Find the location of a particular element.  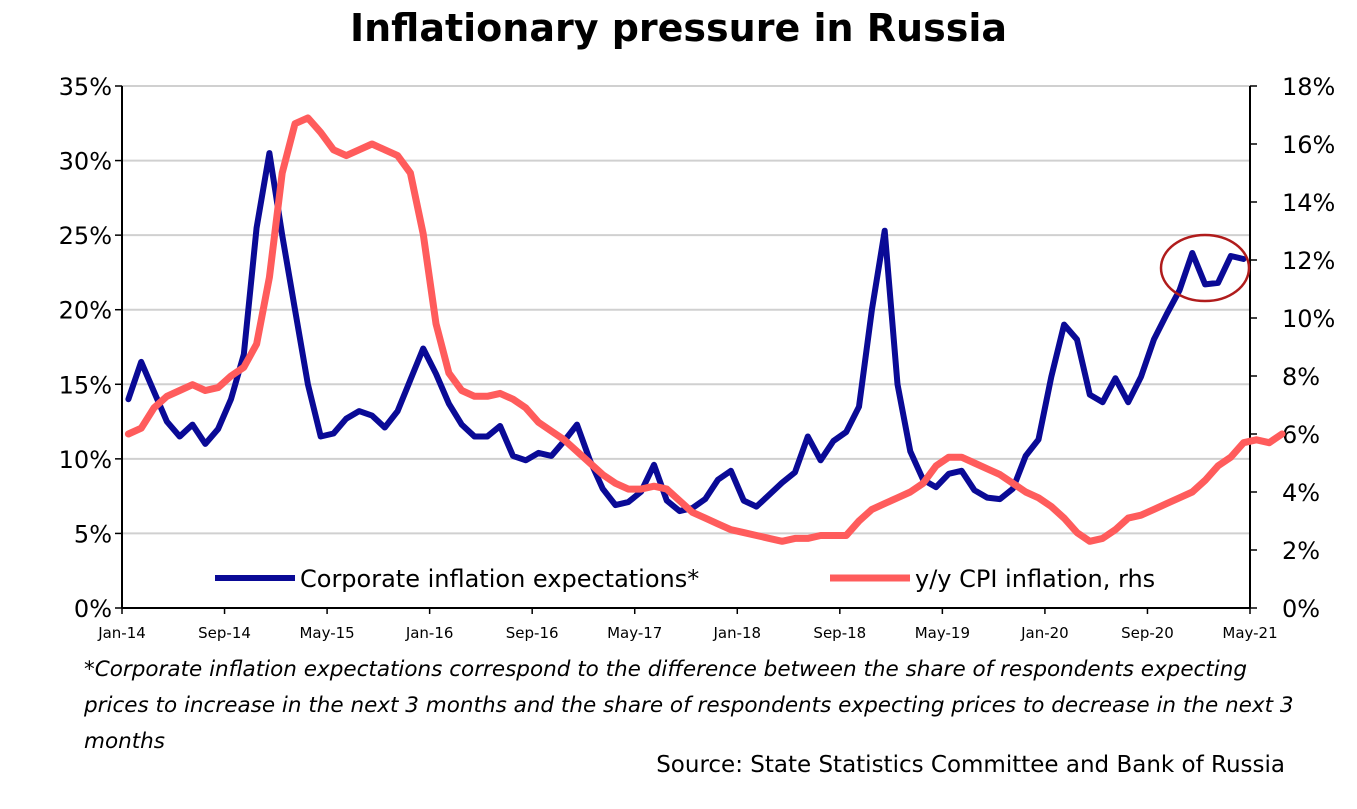

x-tick-label: Sep-16 is located at coordinates (532, 633).